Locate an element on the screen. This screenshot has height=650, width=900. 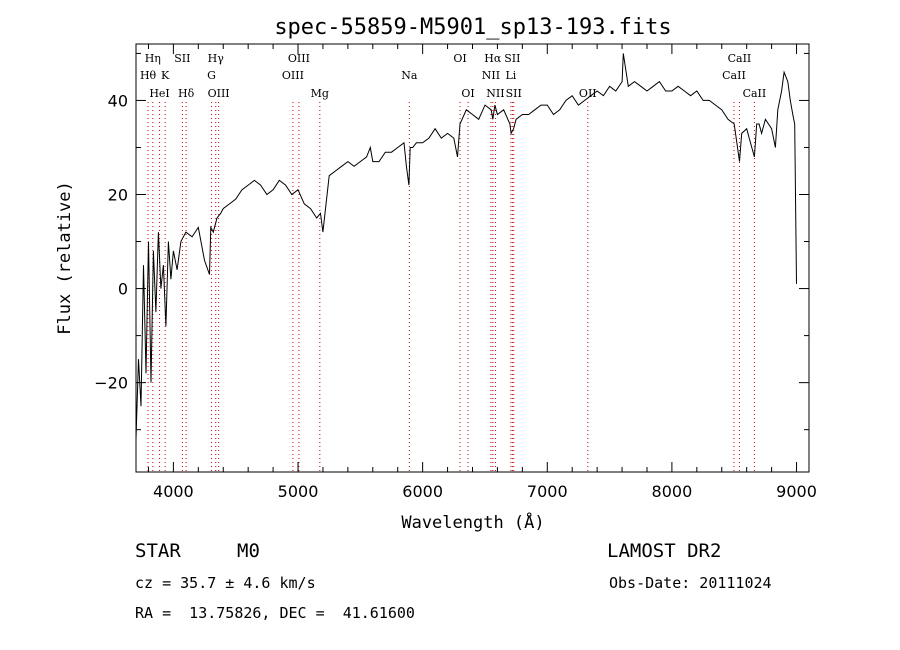
line-marker-label: HeI is located at coordinates (159, 93).